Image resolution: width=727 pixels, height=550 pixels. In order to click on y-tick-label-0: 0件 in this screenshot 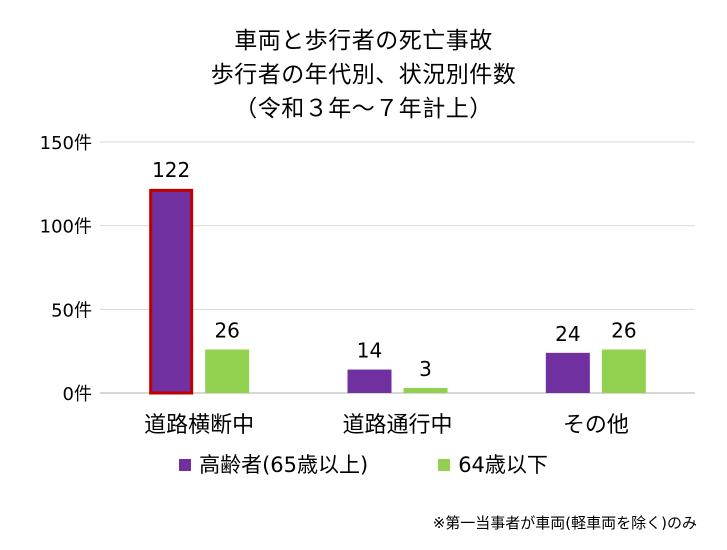, I will do `click(77, 394)`.